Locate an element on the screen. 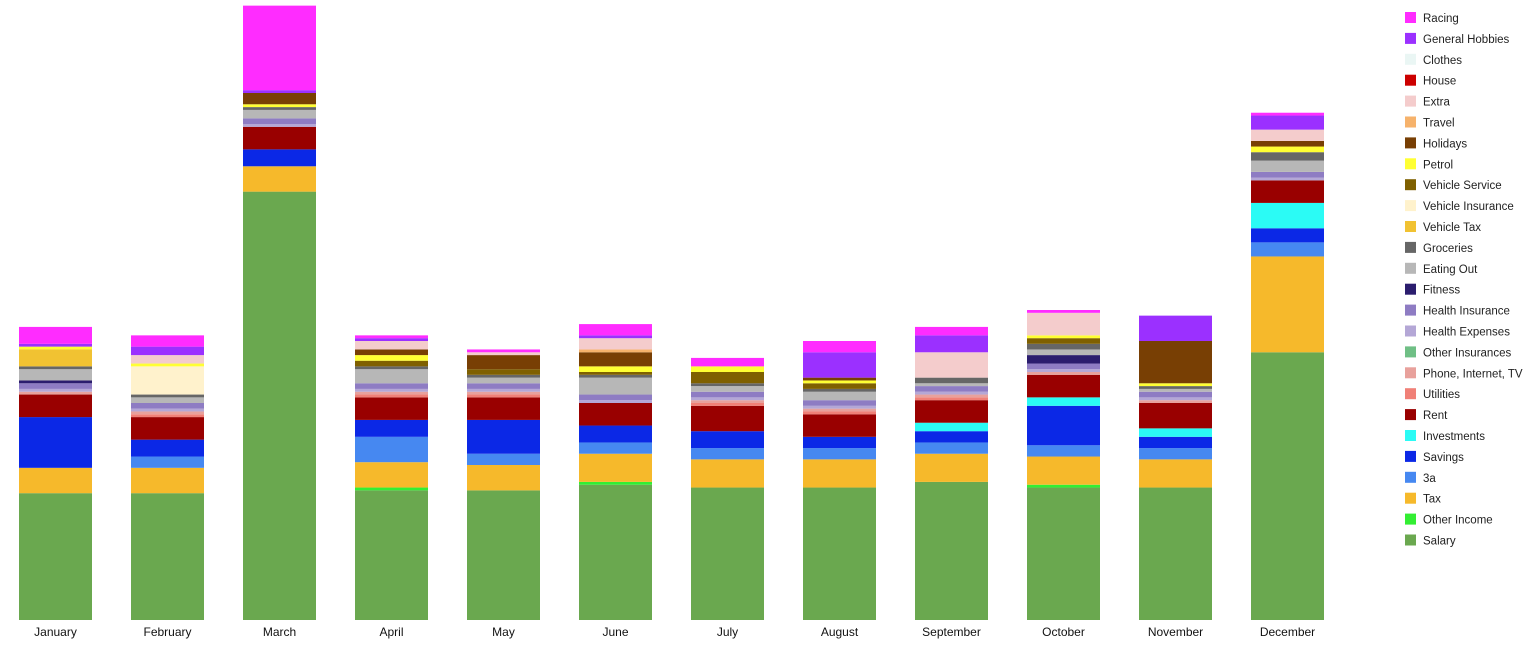 The height and width of the screenshot is (652, 1536). bar-segment-may-eating-out is located at coordinates (503, 380).